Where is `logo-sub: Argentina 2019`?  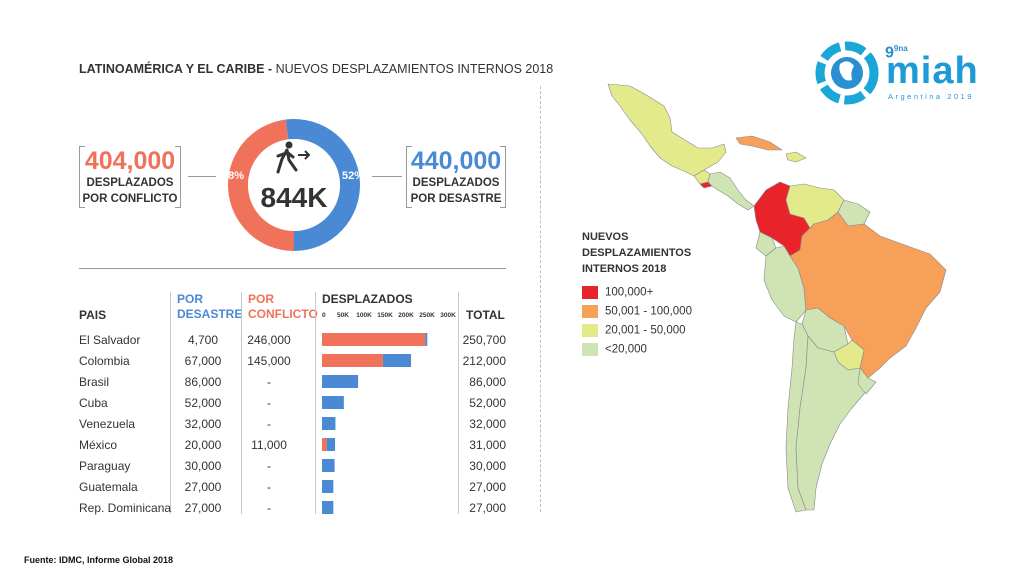
logo-sub: Argentina 2019 is located at coordinates (931, 96).